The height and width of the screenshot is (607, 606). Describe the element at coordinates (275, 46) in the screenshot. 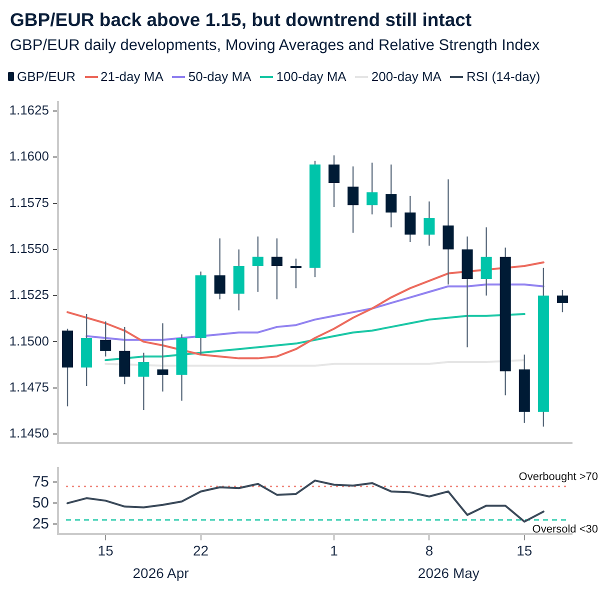

I see `chart-subtitle: GBP/EUR daily developments, Moving Averages and Relative Strength Index` at that location.